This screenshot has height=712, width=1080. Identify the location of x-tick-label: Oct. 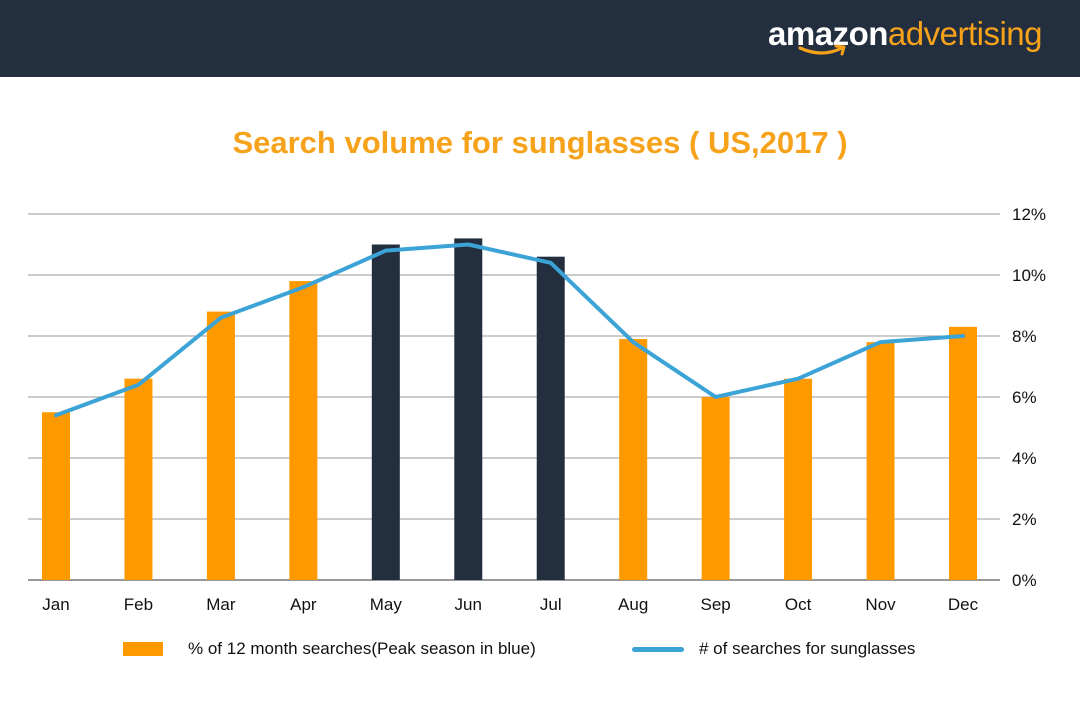
(798, 604).